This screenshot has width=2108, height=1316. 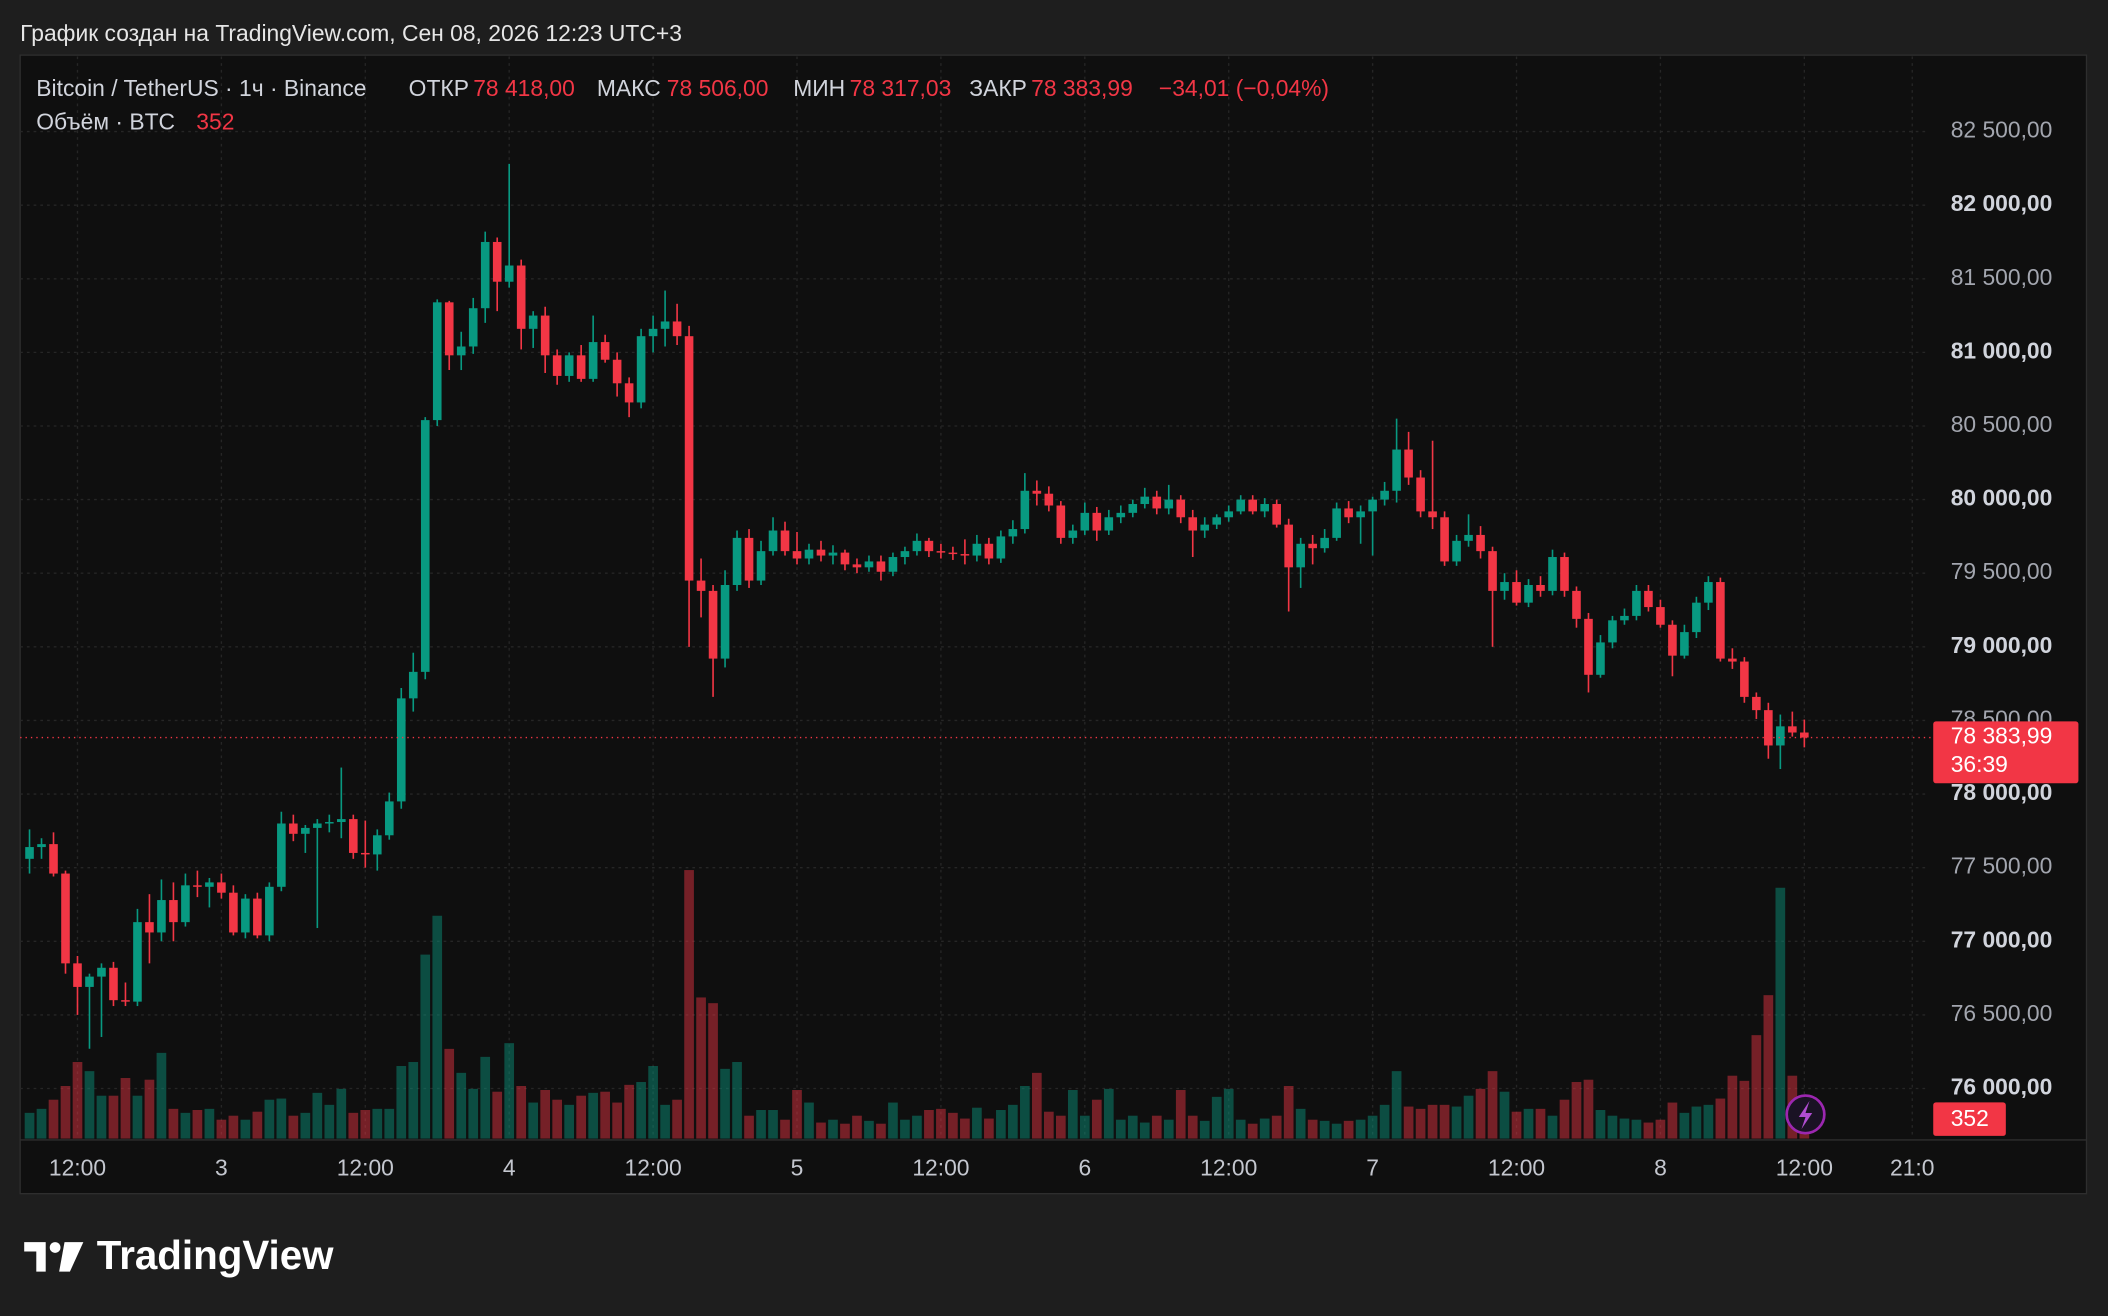 What do you see at coordinates (35, 1257) in the screenshot?
I see `logo-icon` at bounding box center [35, 1257].